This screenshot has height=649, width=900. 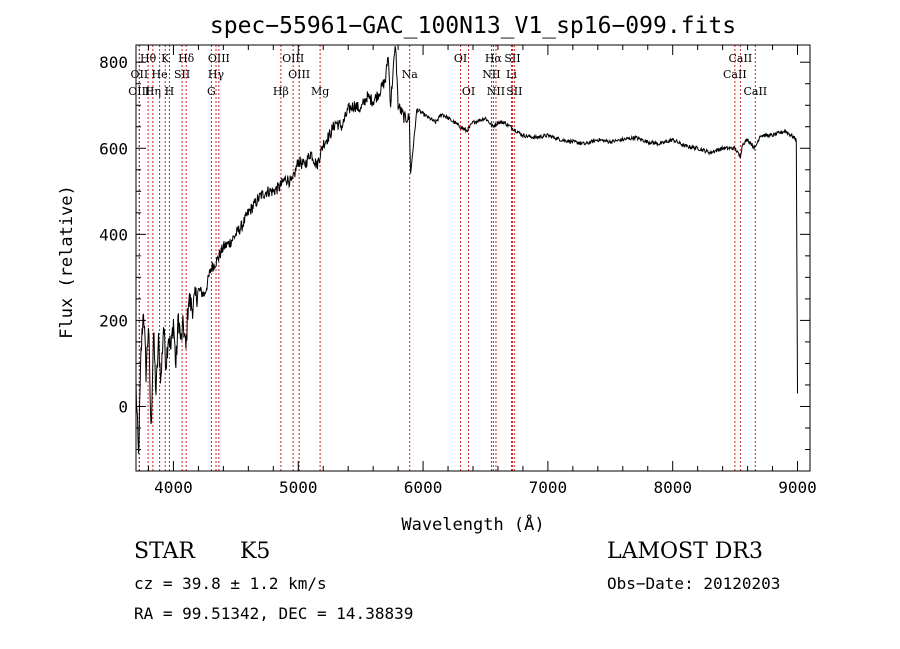 I want to click on x-axis-label: Wavelength (Å), so click(x=472, y=524).